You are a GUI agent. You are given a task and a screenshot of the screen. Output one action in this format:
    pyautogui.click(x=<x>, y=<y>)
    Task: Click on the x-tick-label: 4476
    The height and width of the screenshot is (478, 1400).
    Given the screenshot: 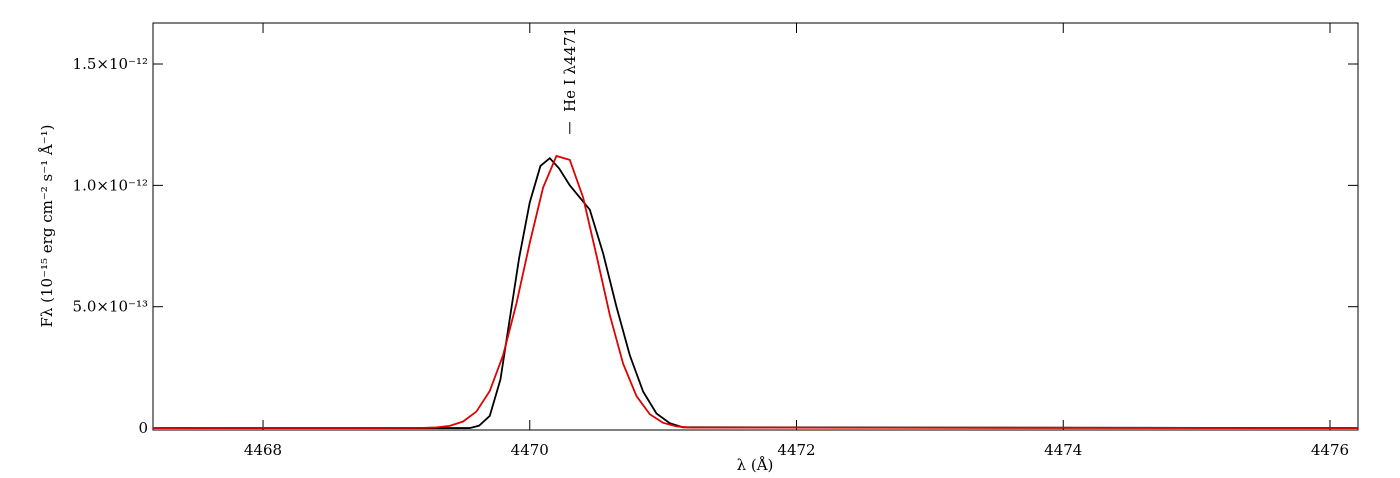 What is the action you would take?
    pyautogui.click(x=1330, y=450)
    